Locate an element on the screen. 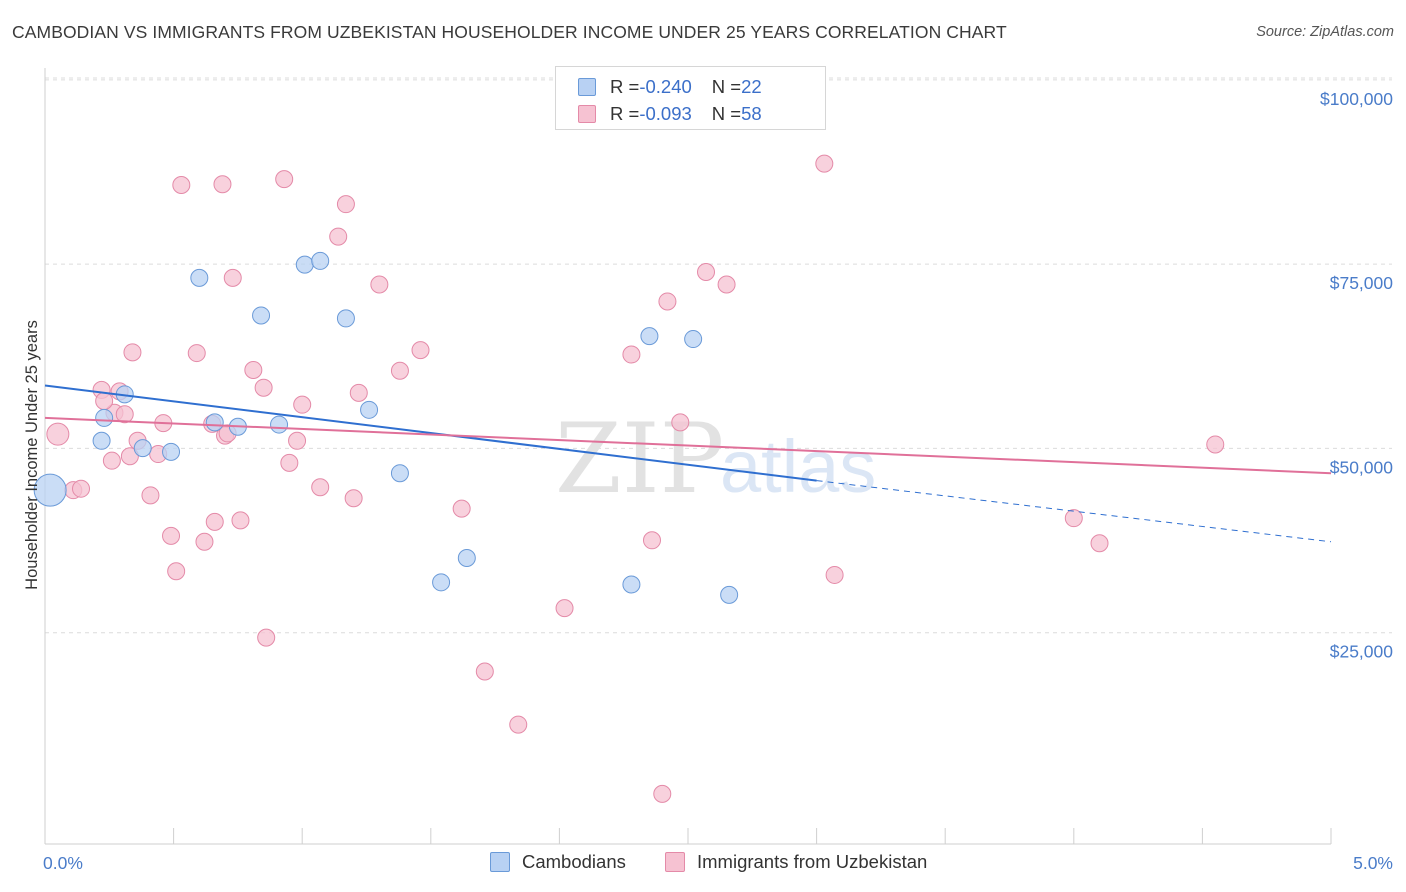 This screenshot has width=1406, height=892. trend-line-cambodians-extension is located at coordinates (1074, 511).